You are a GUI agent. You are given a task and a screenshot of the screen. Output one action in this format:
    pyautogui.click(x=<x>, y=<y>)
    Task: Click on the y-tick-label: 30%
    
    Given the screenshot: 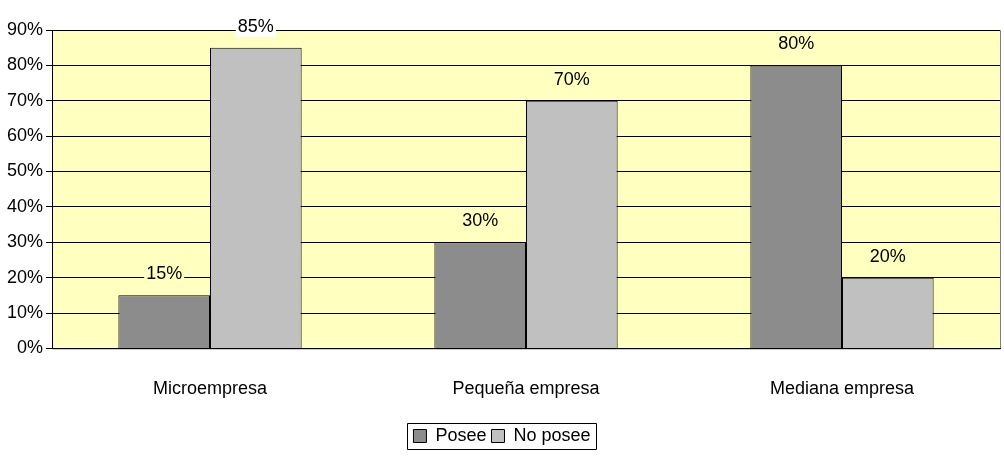 What is the action you would take?
    pyautogui.click(x=25, y=241)
    